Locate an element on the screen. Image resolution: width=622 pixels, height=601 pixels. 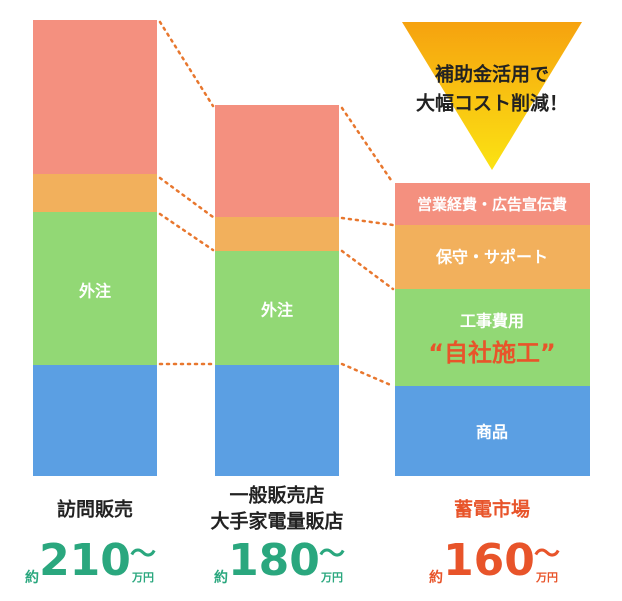
callout-line: 大幅コスト削減！ is located at coordinates (492, 103).